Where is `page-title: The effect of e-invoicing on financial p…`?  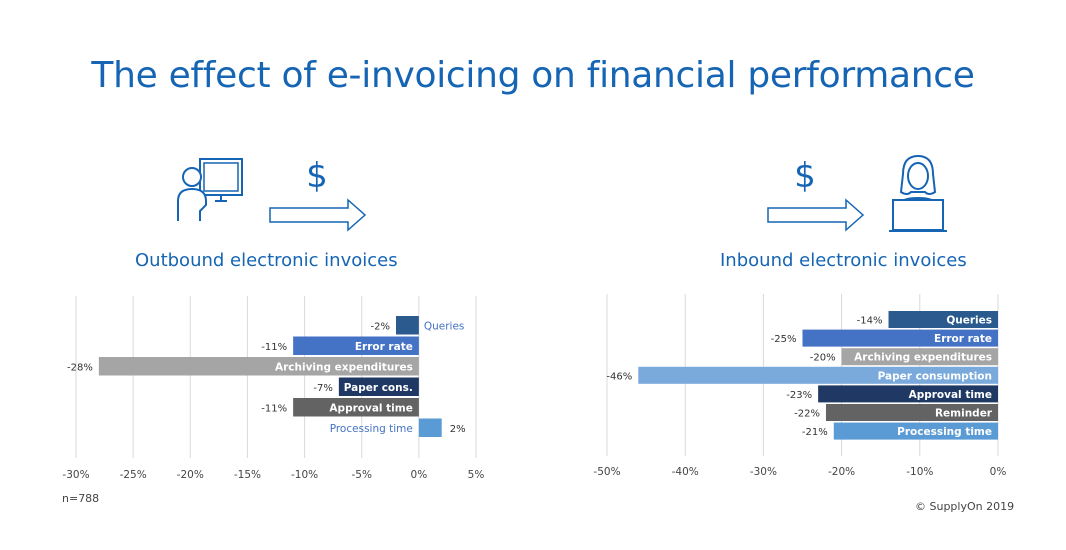
page-title: The effect of e-invoicing on financial p… is located at coordinates (533, 75).